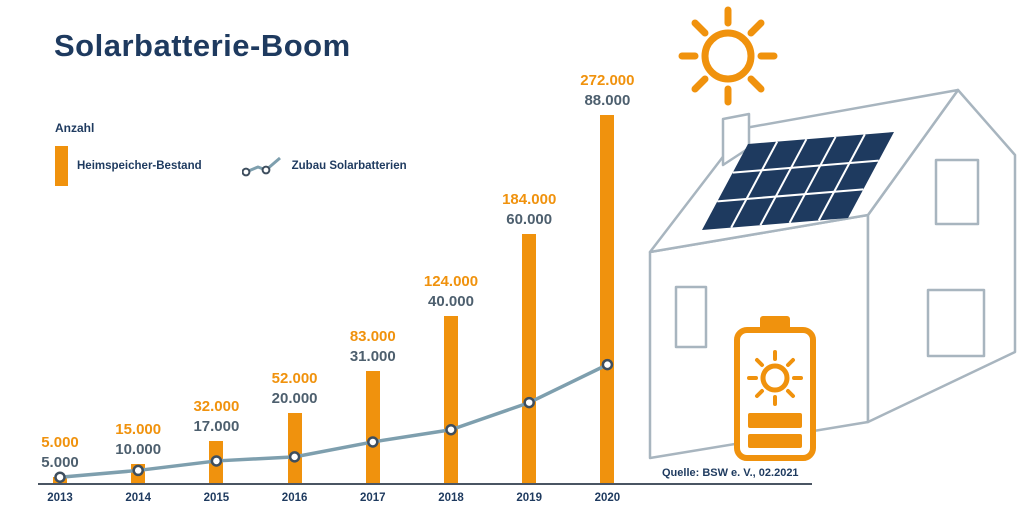  Describe the element at coordinates (451, 399) in the screenshot. I see `bar-2018` at that location.